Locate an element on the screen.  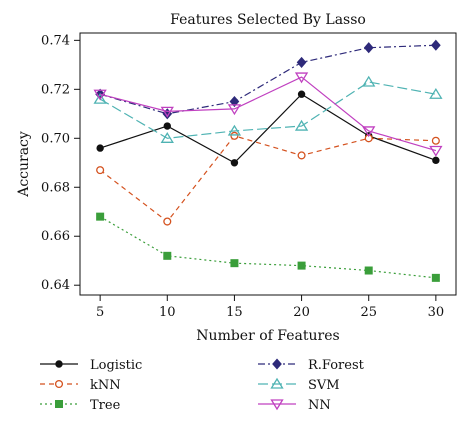
y-axis: 0.64 0.66 0.68 0.70 0.72 0.74 is located at coordinates (60, 163).